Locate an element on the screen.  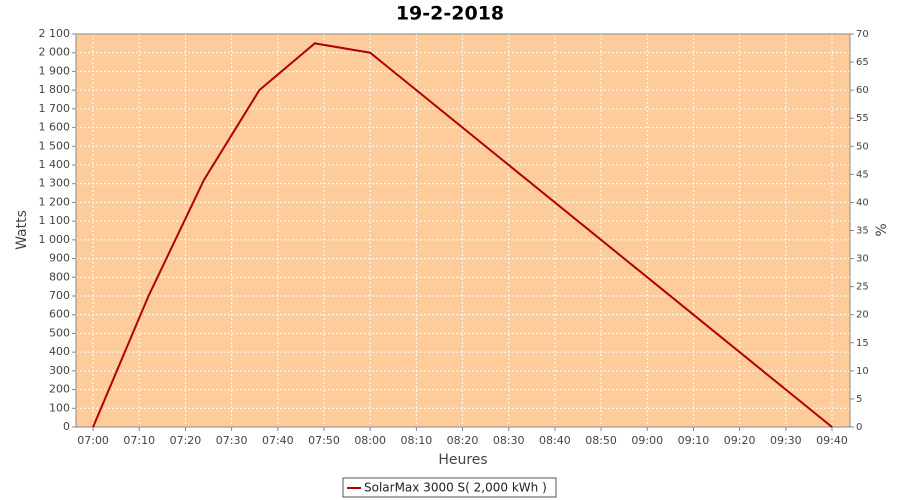
y2-tick-label: 10 is located at coordinates (862, 371).